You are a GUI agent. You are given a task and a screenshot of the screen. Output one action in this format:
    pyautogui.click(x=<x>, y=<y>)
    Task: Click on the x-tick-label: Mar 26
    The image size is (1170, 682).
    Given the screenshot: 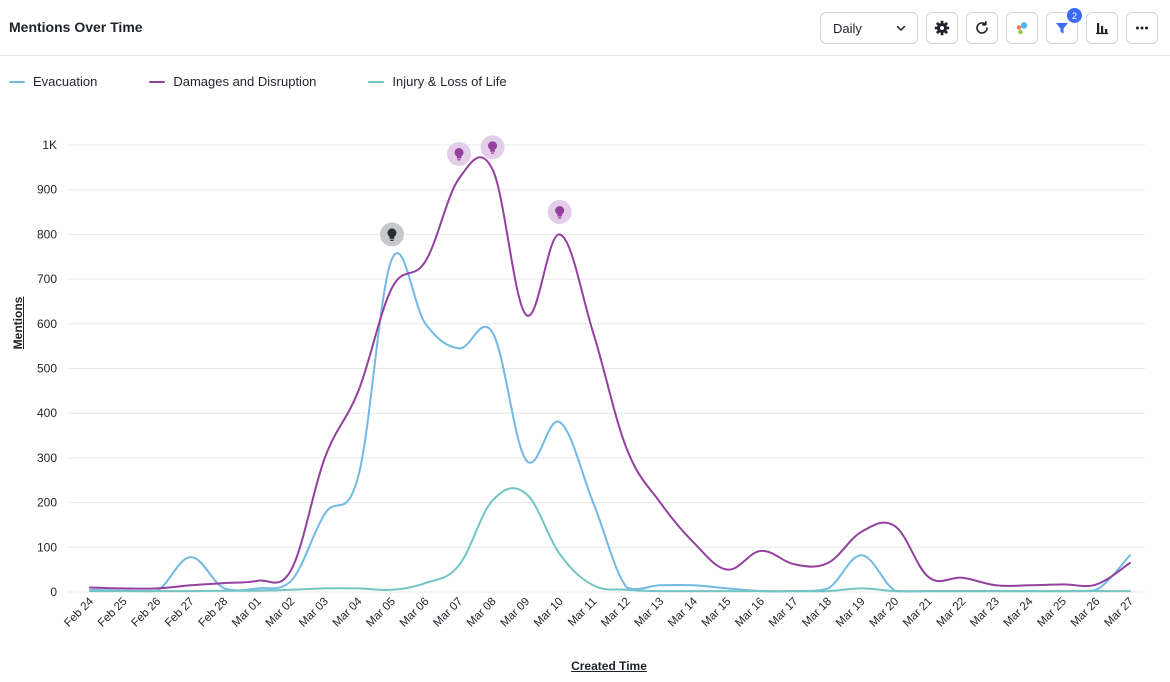 What is the action you would take?
    pyautogui.click(x=1086, y=613)
    